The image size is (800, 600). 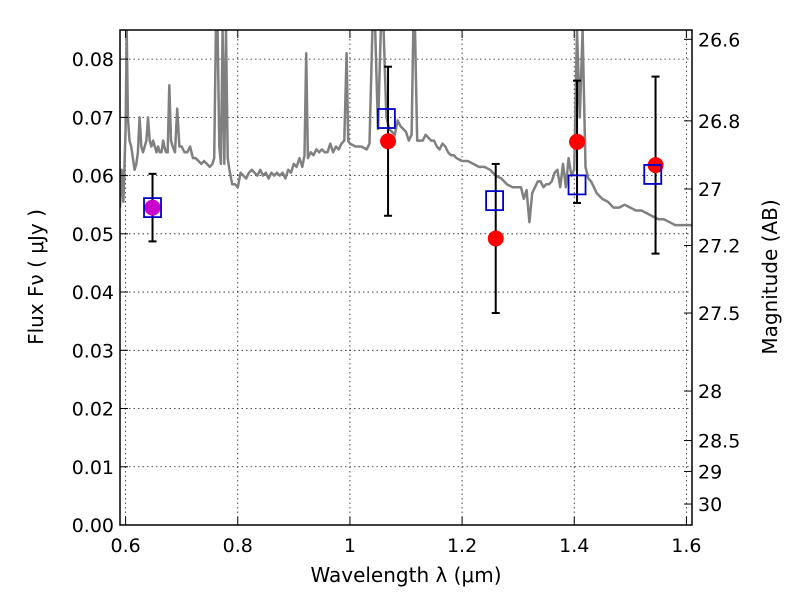 I want to click on y-axis-label: Flux Fν ( μJy ), so click(x=36, y=277).